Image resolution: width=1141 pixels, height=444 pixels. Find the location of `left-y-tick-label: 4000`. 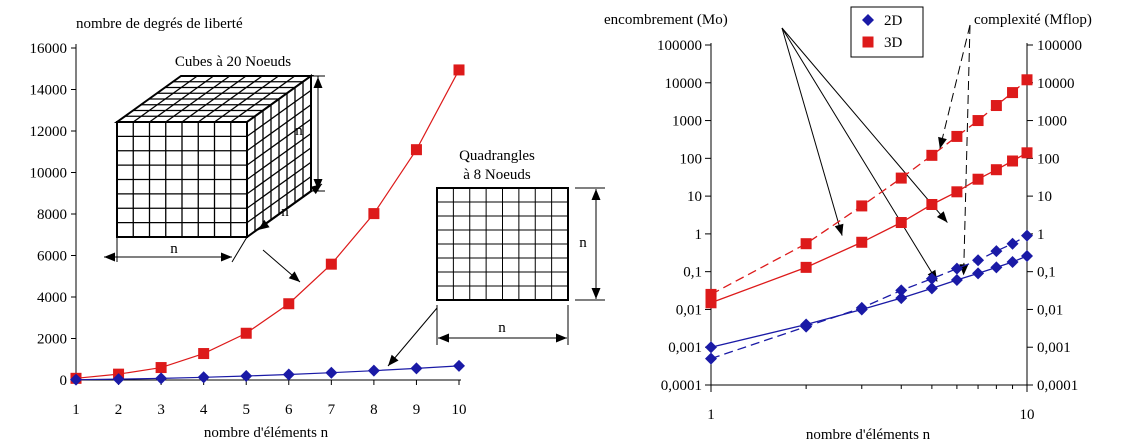

left-y-tick-label: 4000 is located at coordinates (52, 298).